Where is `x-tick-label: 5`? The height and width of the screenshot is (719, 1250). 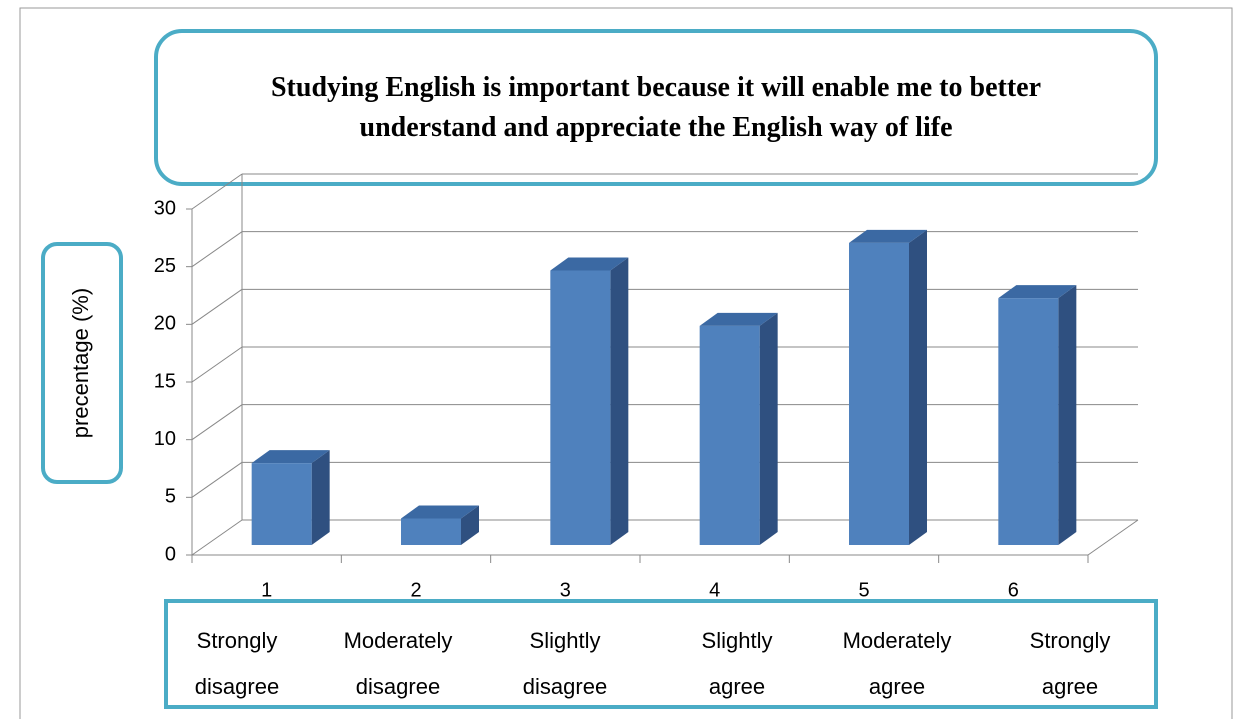 x-tick-label: 5 is located at coordinates (863, 590).